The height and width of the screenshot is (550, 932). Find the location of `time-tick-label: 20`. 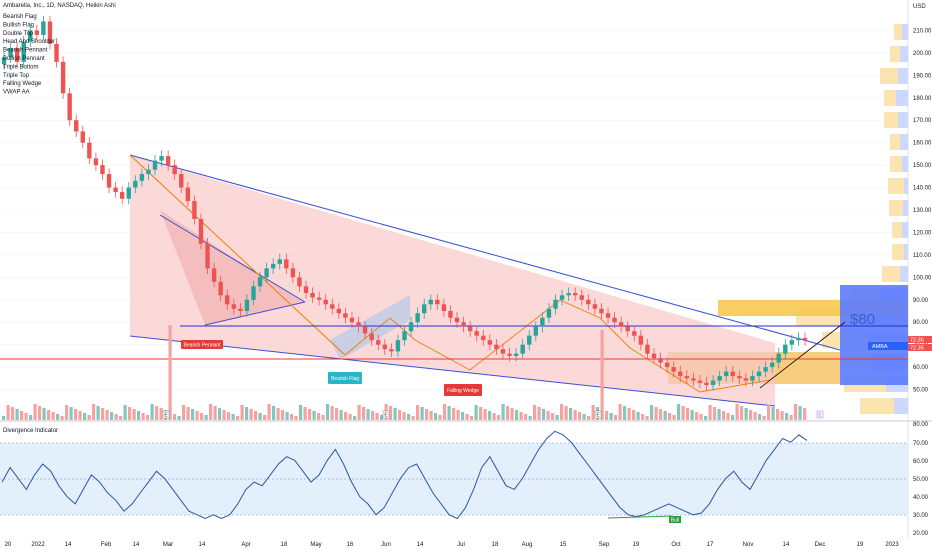

time-tick-label: 20 is located at coordinates (8, 545).